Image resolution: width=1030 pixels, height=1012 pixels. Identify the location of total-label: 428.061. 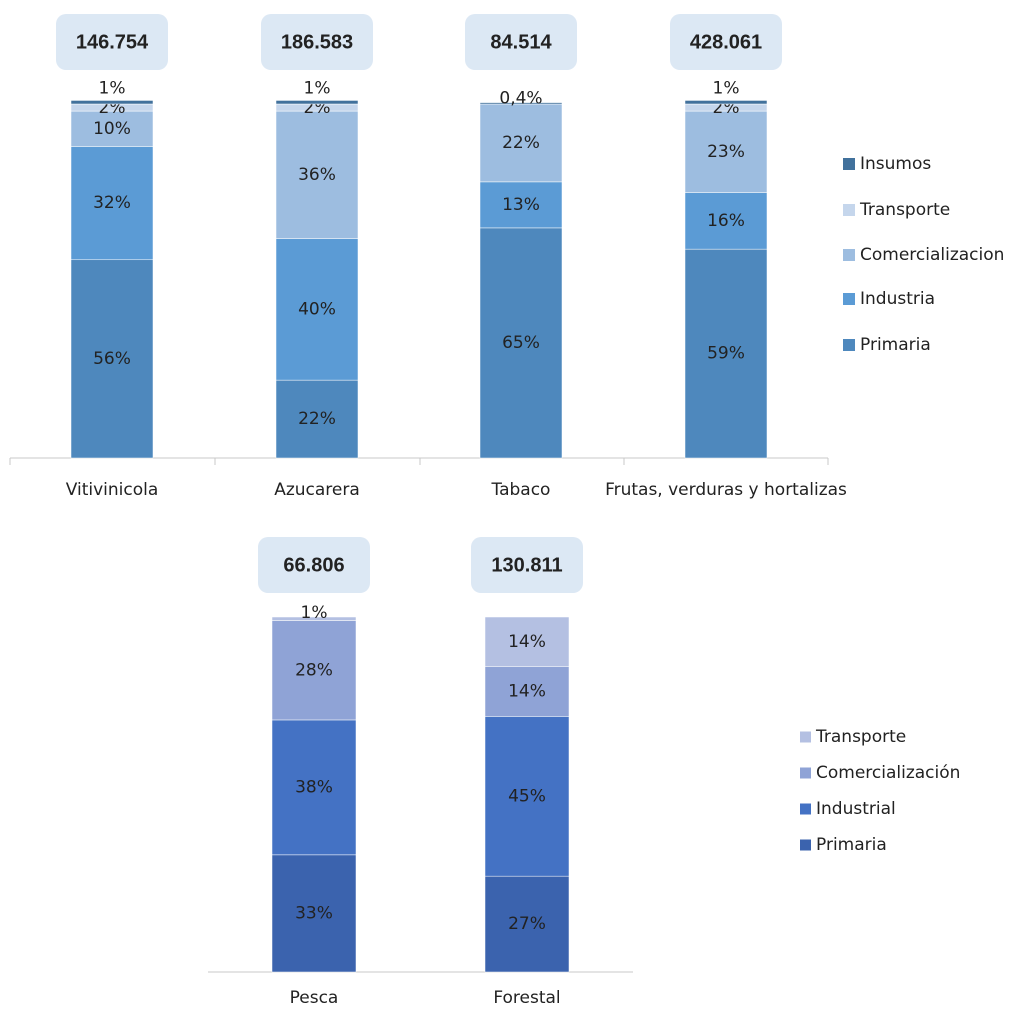
(726, 42).